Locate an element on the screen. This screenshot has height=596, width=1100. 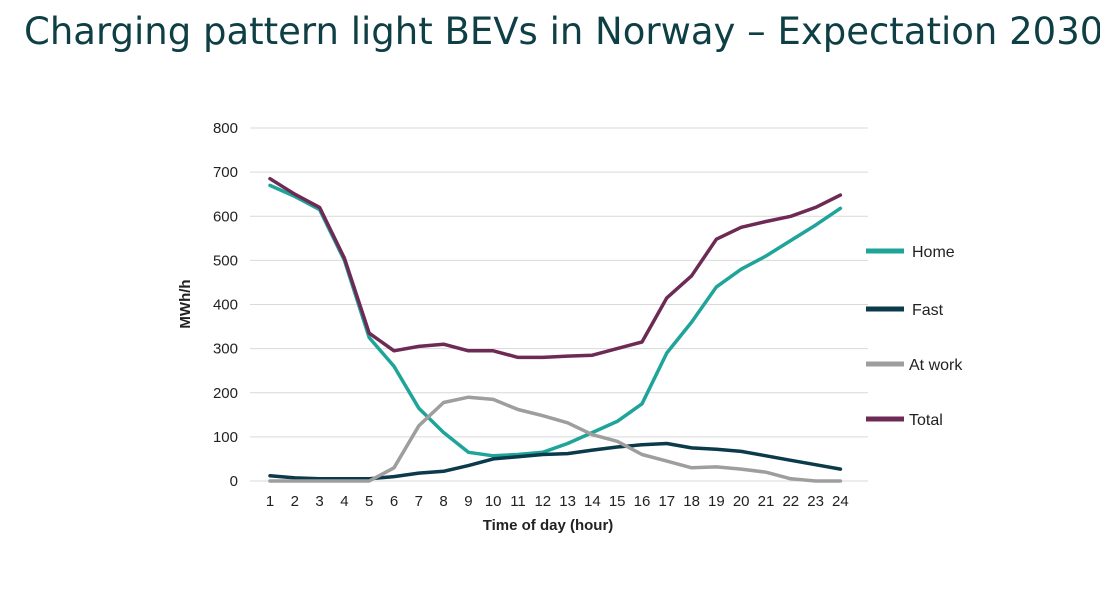
legend-label-home: Home is located at coordinates (933, 252).